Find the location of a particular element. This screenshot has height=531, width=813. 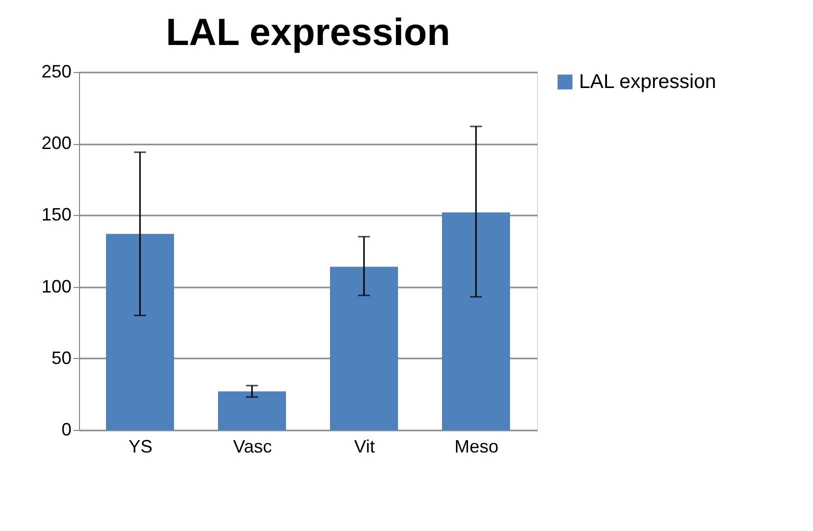

x-tick-label: Vit is located at coordinates (364, 446).